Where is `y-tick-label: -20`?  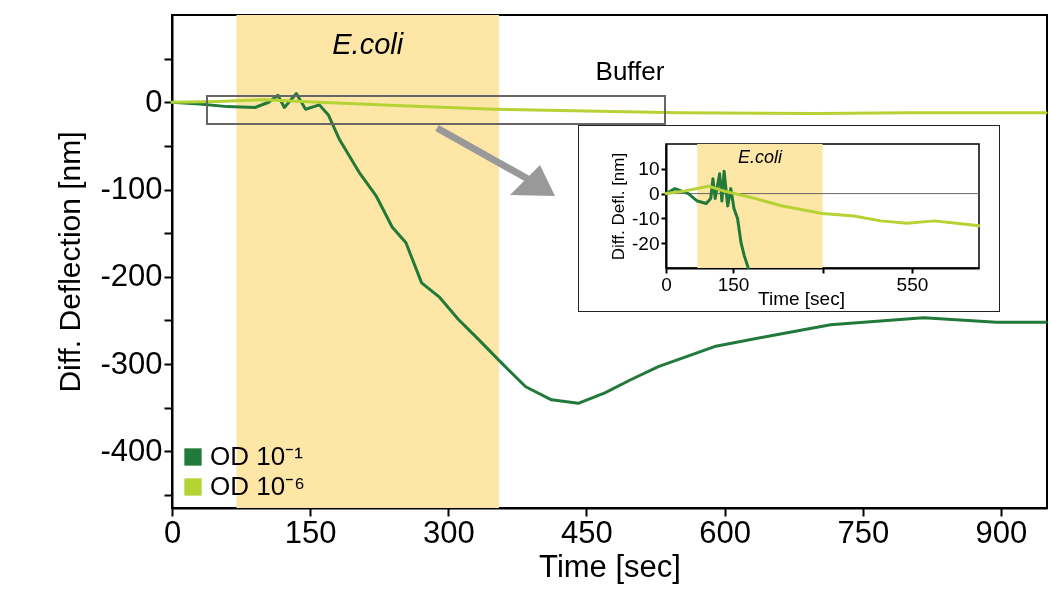
y-tick-label: -20 is located at coordinates (646, 243).